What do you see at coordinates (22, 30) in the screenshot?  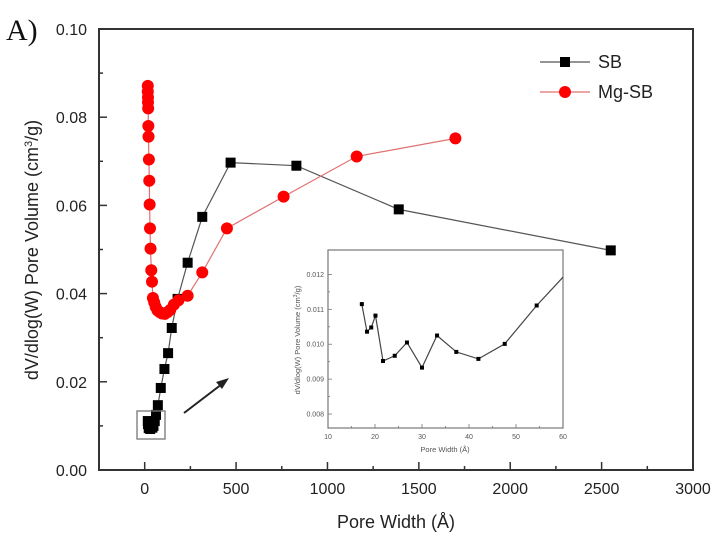 I see `panel-label: A)` at bounding box center [22, 30].